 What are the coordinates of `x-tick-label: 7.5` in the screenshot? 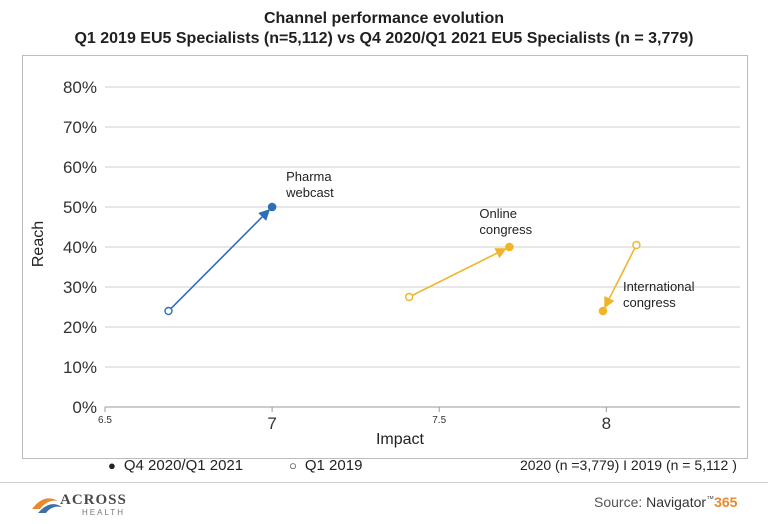 It's located at (439, 420).